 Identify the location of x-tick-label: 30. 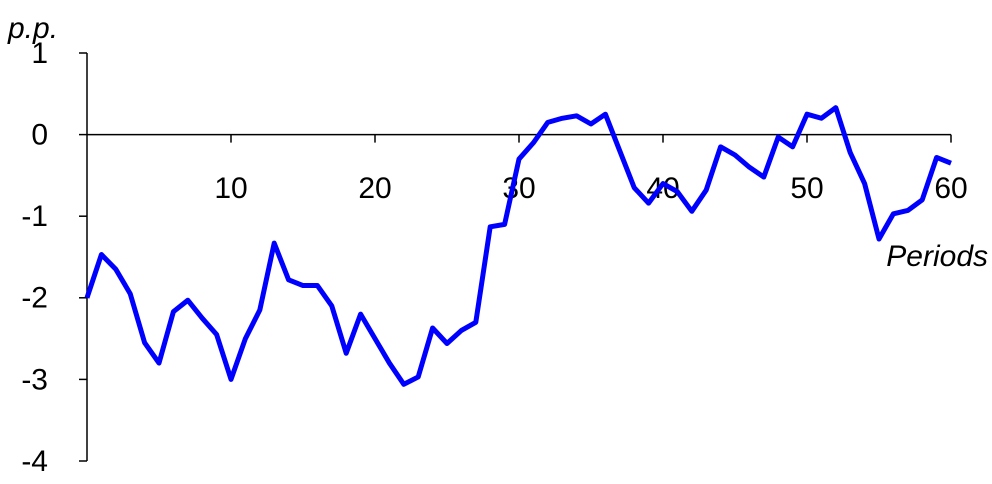
(518, 188).